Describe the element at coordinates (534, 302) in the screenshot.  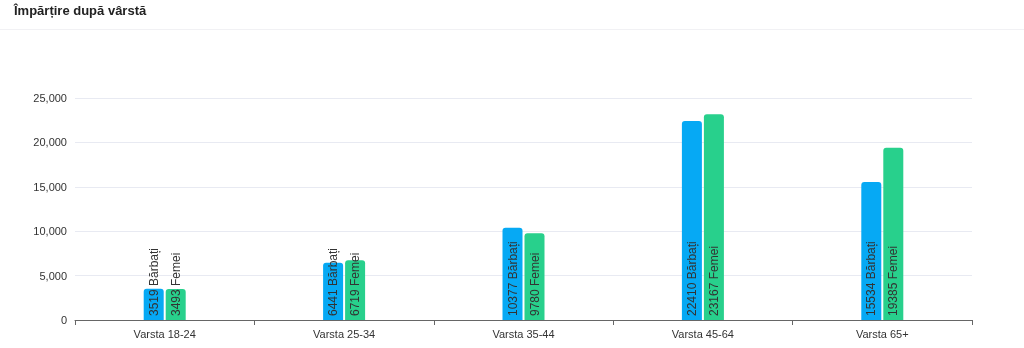
I see `data-label: 9780` at that location.